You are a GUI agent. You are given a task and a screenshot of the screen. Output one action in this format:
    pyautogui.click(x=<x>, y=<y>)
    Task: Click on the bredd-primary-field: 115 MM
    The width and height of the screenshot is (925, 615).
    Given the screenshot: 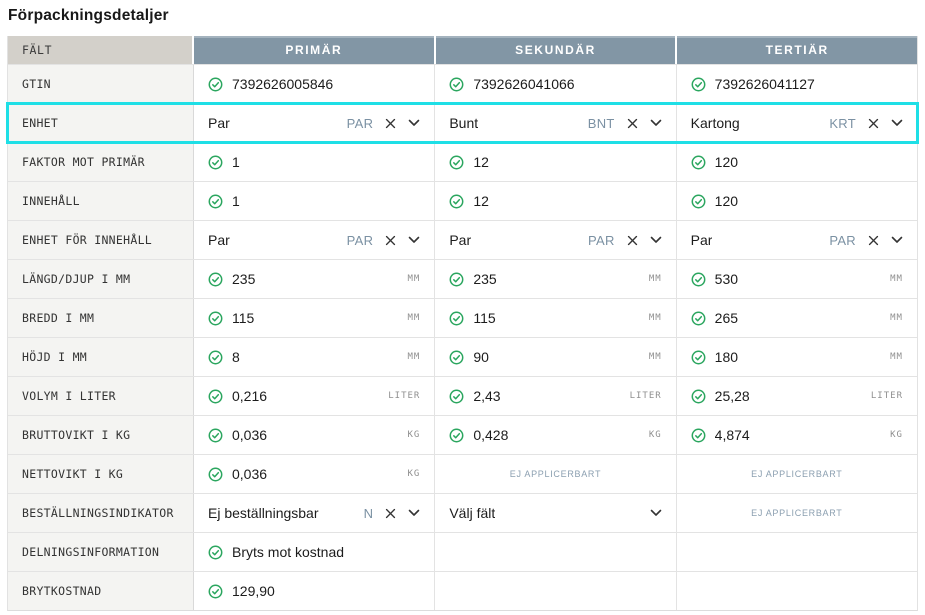 What is the action you would take?
    pyautogui.click(x=315, y=318)
    